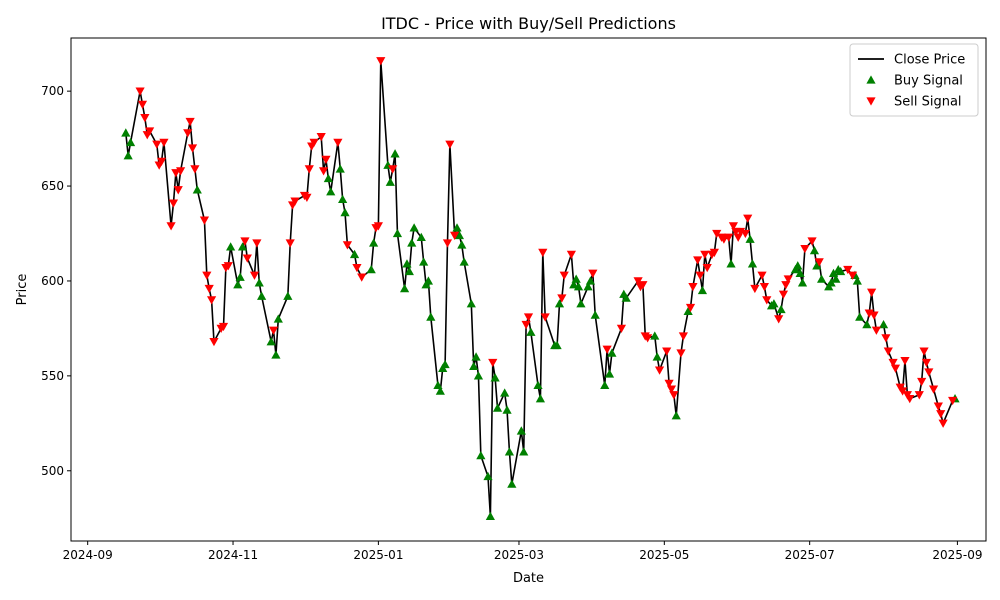 The width and height of the screenshot is (1000, 600). Describe the element at coordinates (664, 555) in the screenshot. I see `x-tick-label: 2025-05` at that location.